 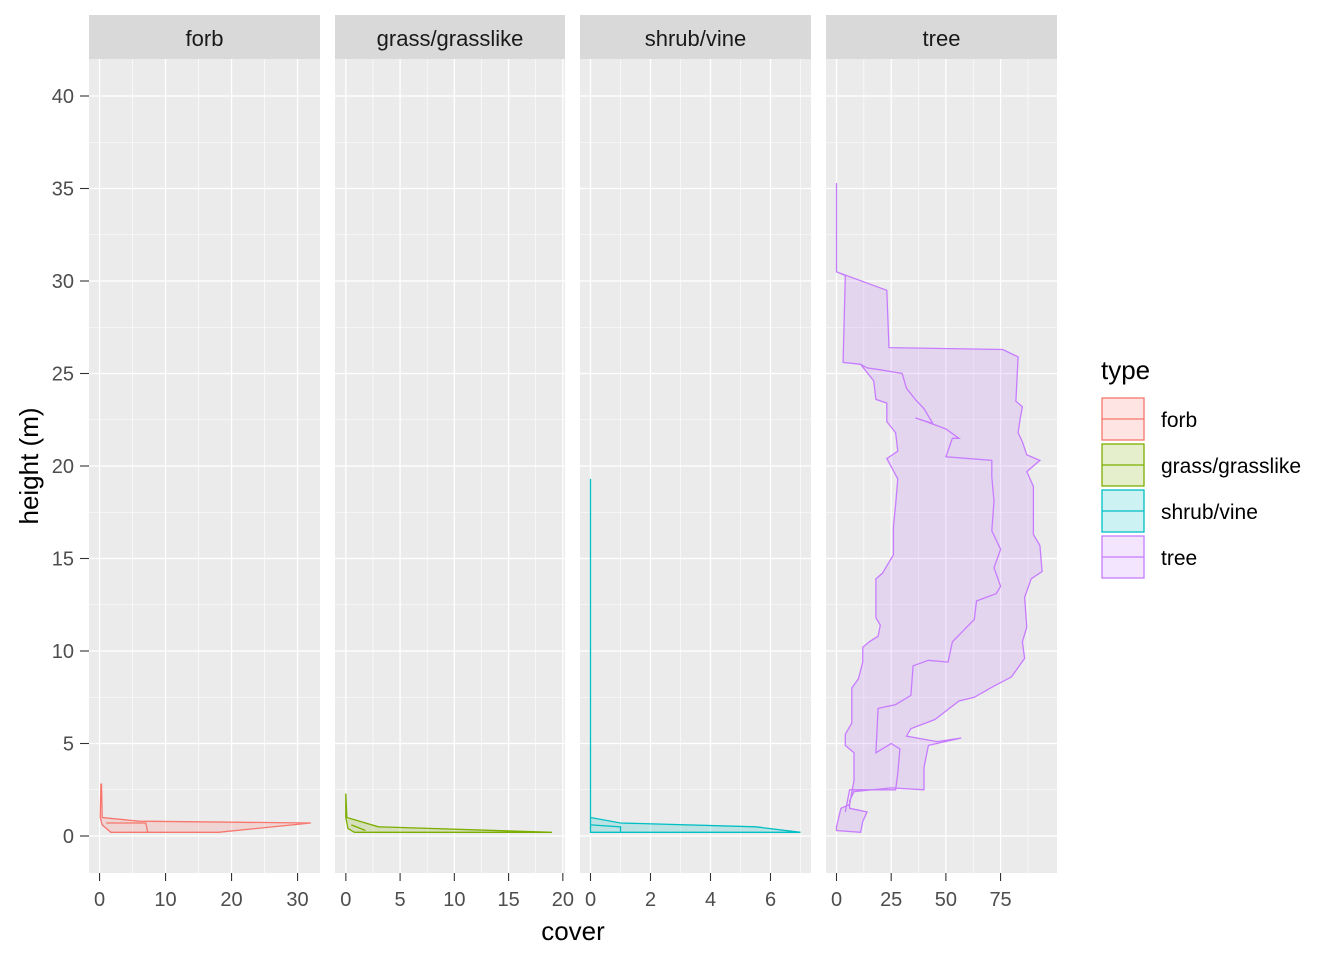 I want to click on x-tick-label: 4, so click(x=710, y=900).